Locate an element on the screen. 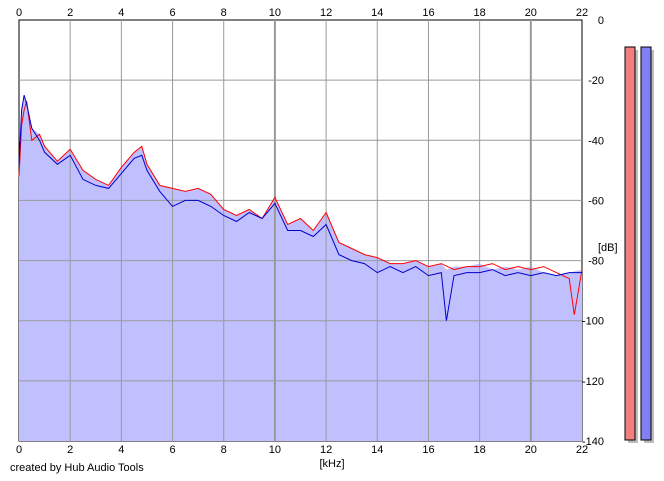 Image resolution: width=664 pixels, height=481 pixels. y-tick-label: -60 is located at coordinates (596, 201).